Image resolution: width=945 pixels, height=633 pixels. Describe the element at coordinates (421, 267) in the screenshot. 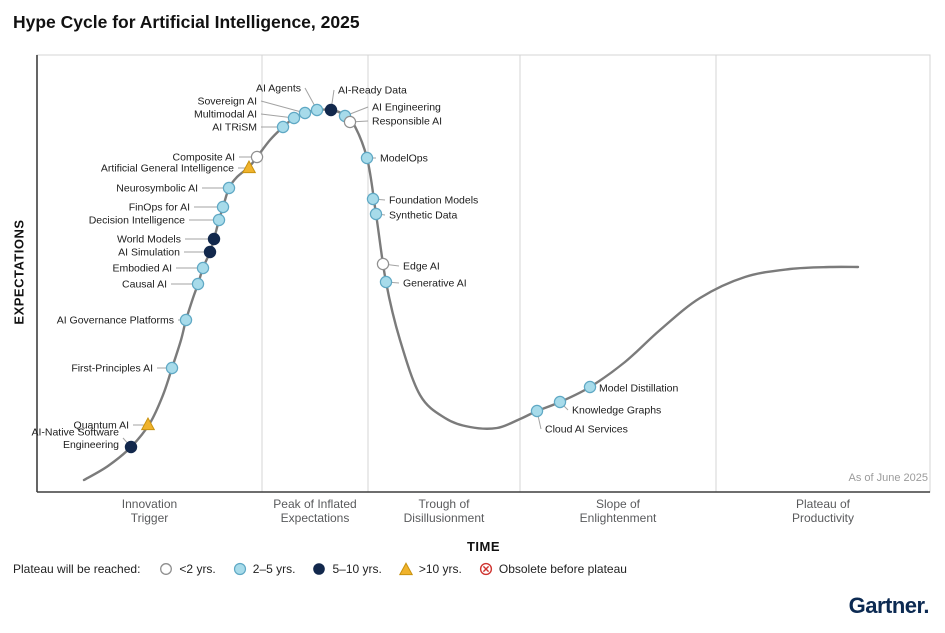

I see `point-label: Edge AI` at that location.